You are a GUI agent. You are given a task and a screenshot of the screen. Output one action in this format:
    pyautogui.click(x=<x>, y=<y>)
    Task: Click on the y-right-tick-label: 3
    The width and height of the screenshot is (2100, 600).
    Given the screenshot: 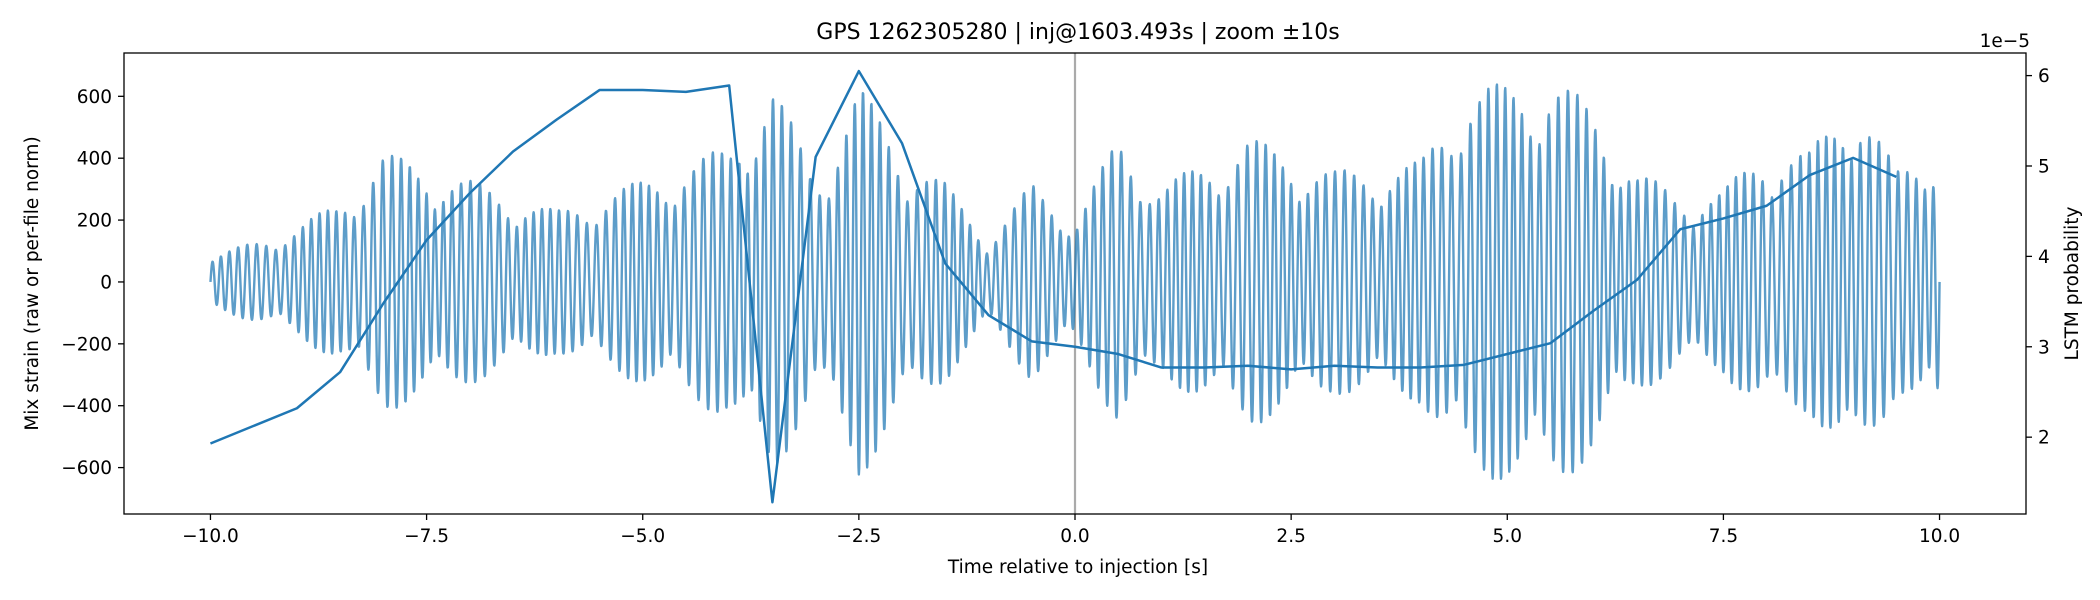 What is the action you would take?
    pyautogui.click(x=2044, y=347)
    